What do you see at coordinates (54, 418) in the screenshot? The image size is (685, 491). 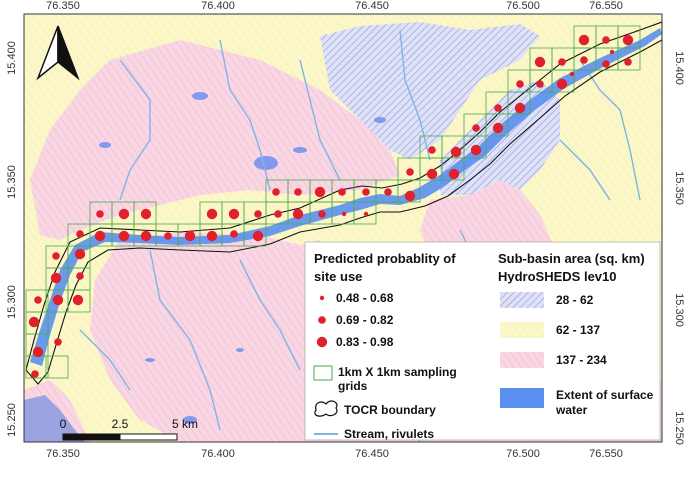 I see `subbasin-blue-sw` at bounding box center [54, 418].